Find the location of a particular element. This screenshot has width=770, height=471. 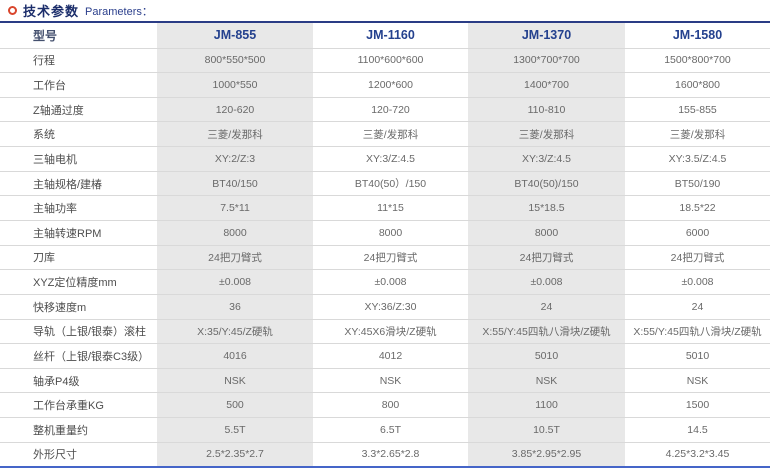

table-row: 整机重量约 5.5T 6.5T 10.5T 14.5 is located at coordinates (385, 430).